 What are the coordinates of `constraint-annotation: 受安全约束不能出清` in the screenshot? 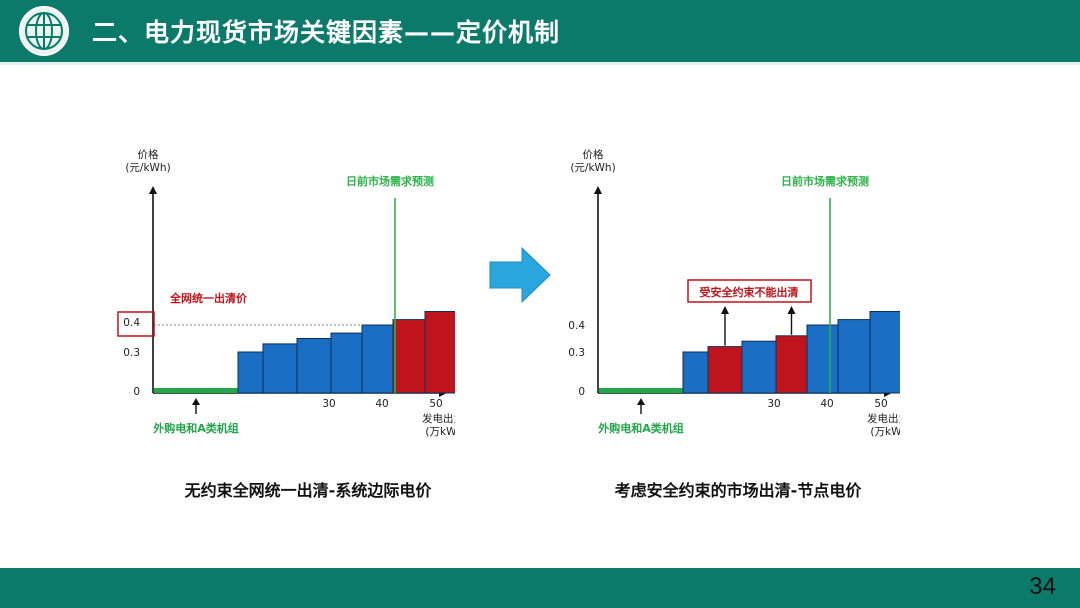 It's located at (749, 292).